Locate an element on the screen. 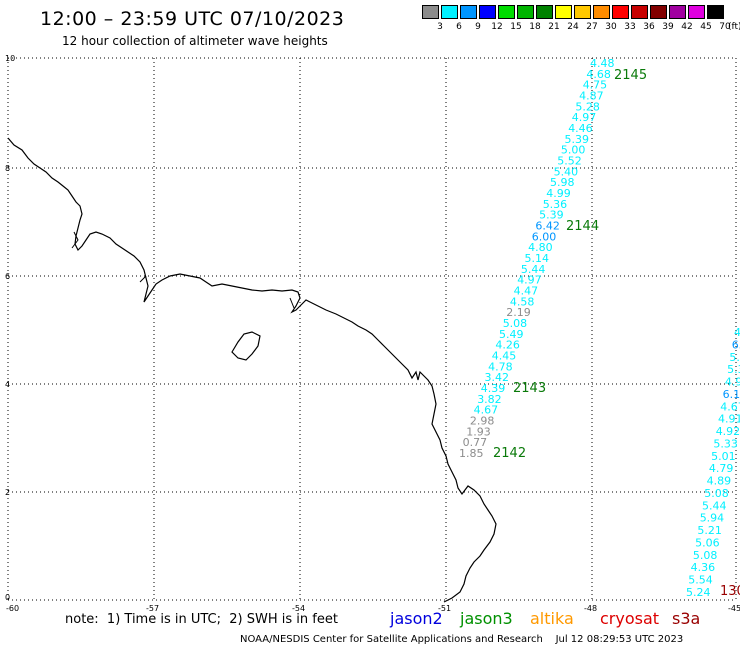  wave-height-value: 5.00 is located at coordinates (573, 150).